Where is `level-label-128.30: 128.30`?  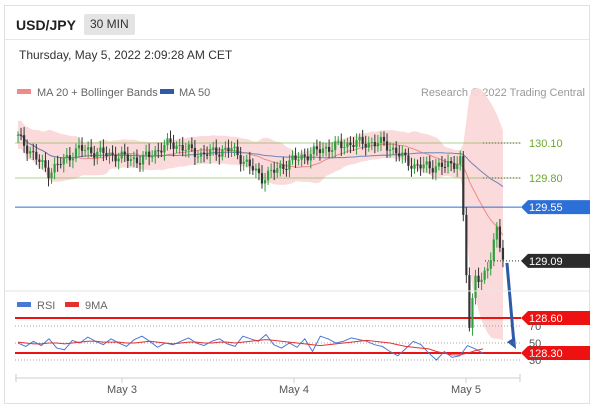
level-label-128.30: 128.30 is located at coordinates (546, 354).